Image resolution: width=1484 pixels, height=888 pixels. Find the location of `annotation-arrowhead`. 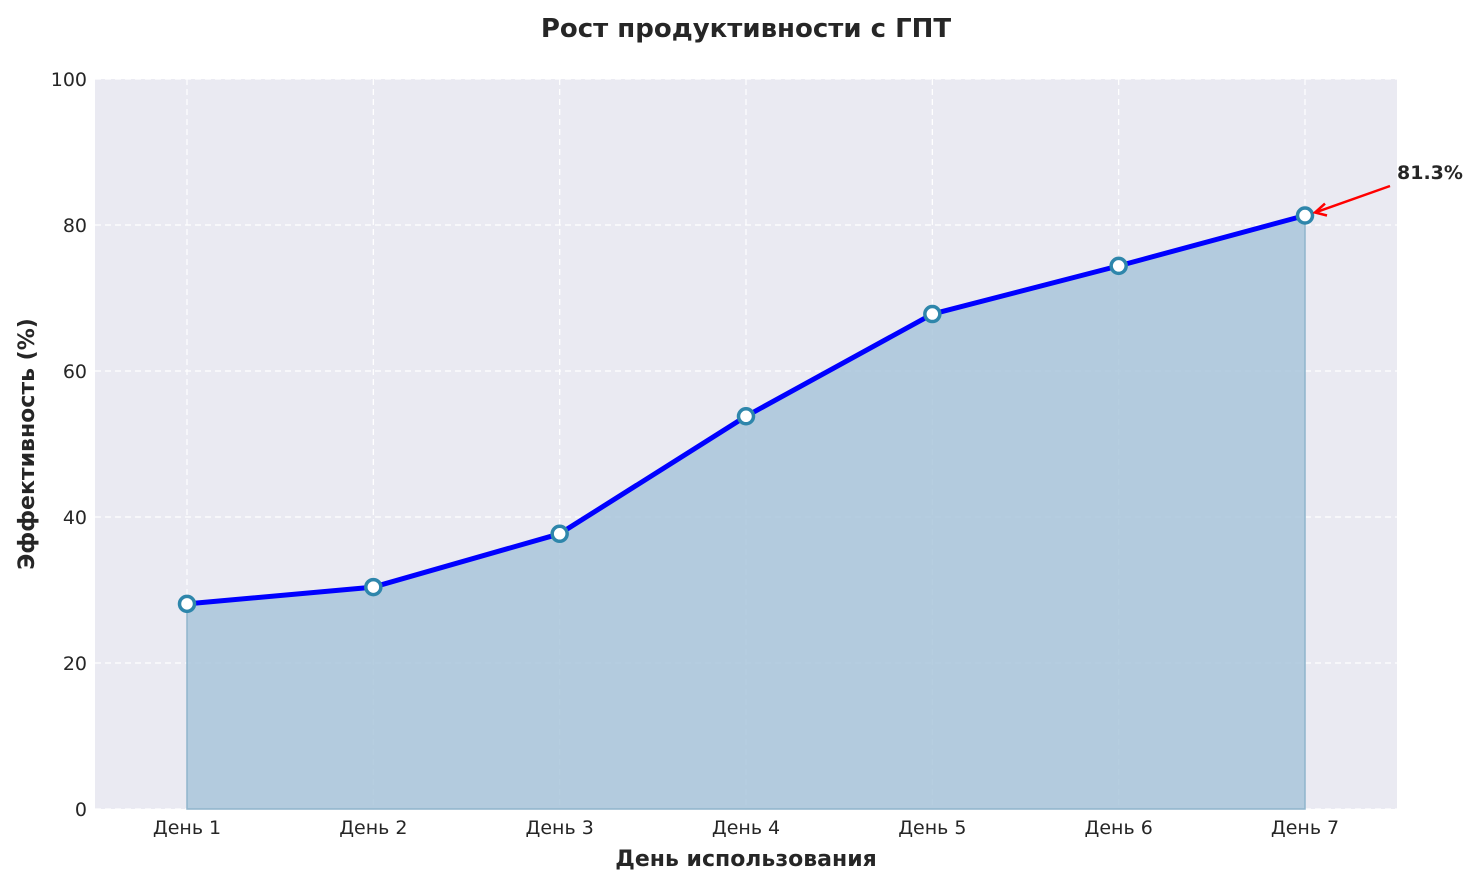

annotation-arrowhead is located at coordinates (1320, 209).